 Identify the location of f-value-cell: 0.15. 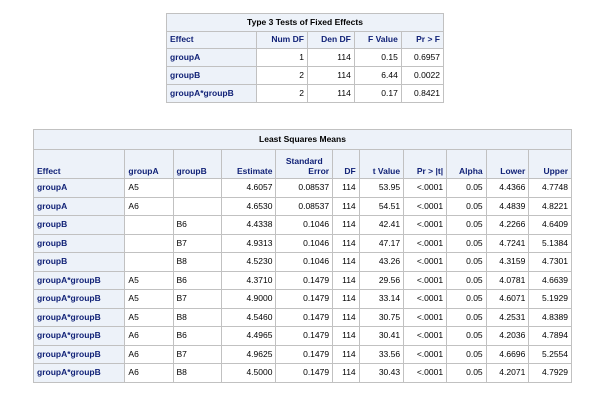
(377, 57).